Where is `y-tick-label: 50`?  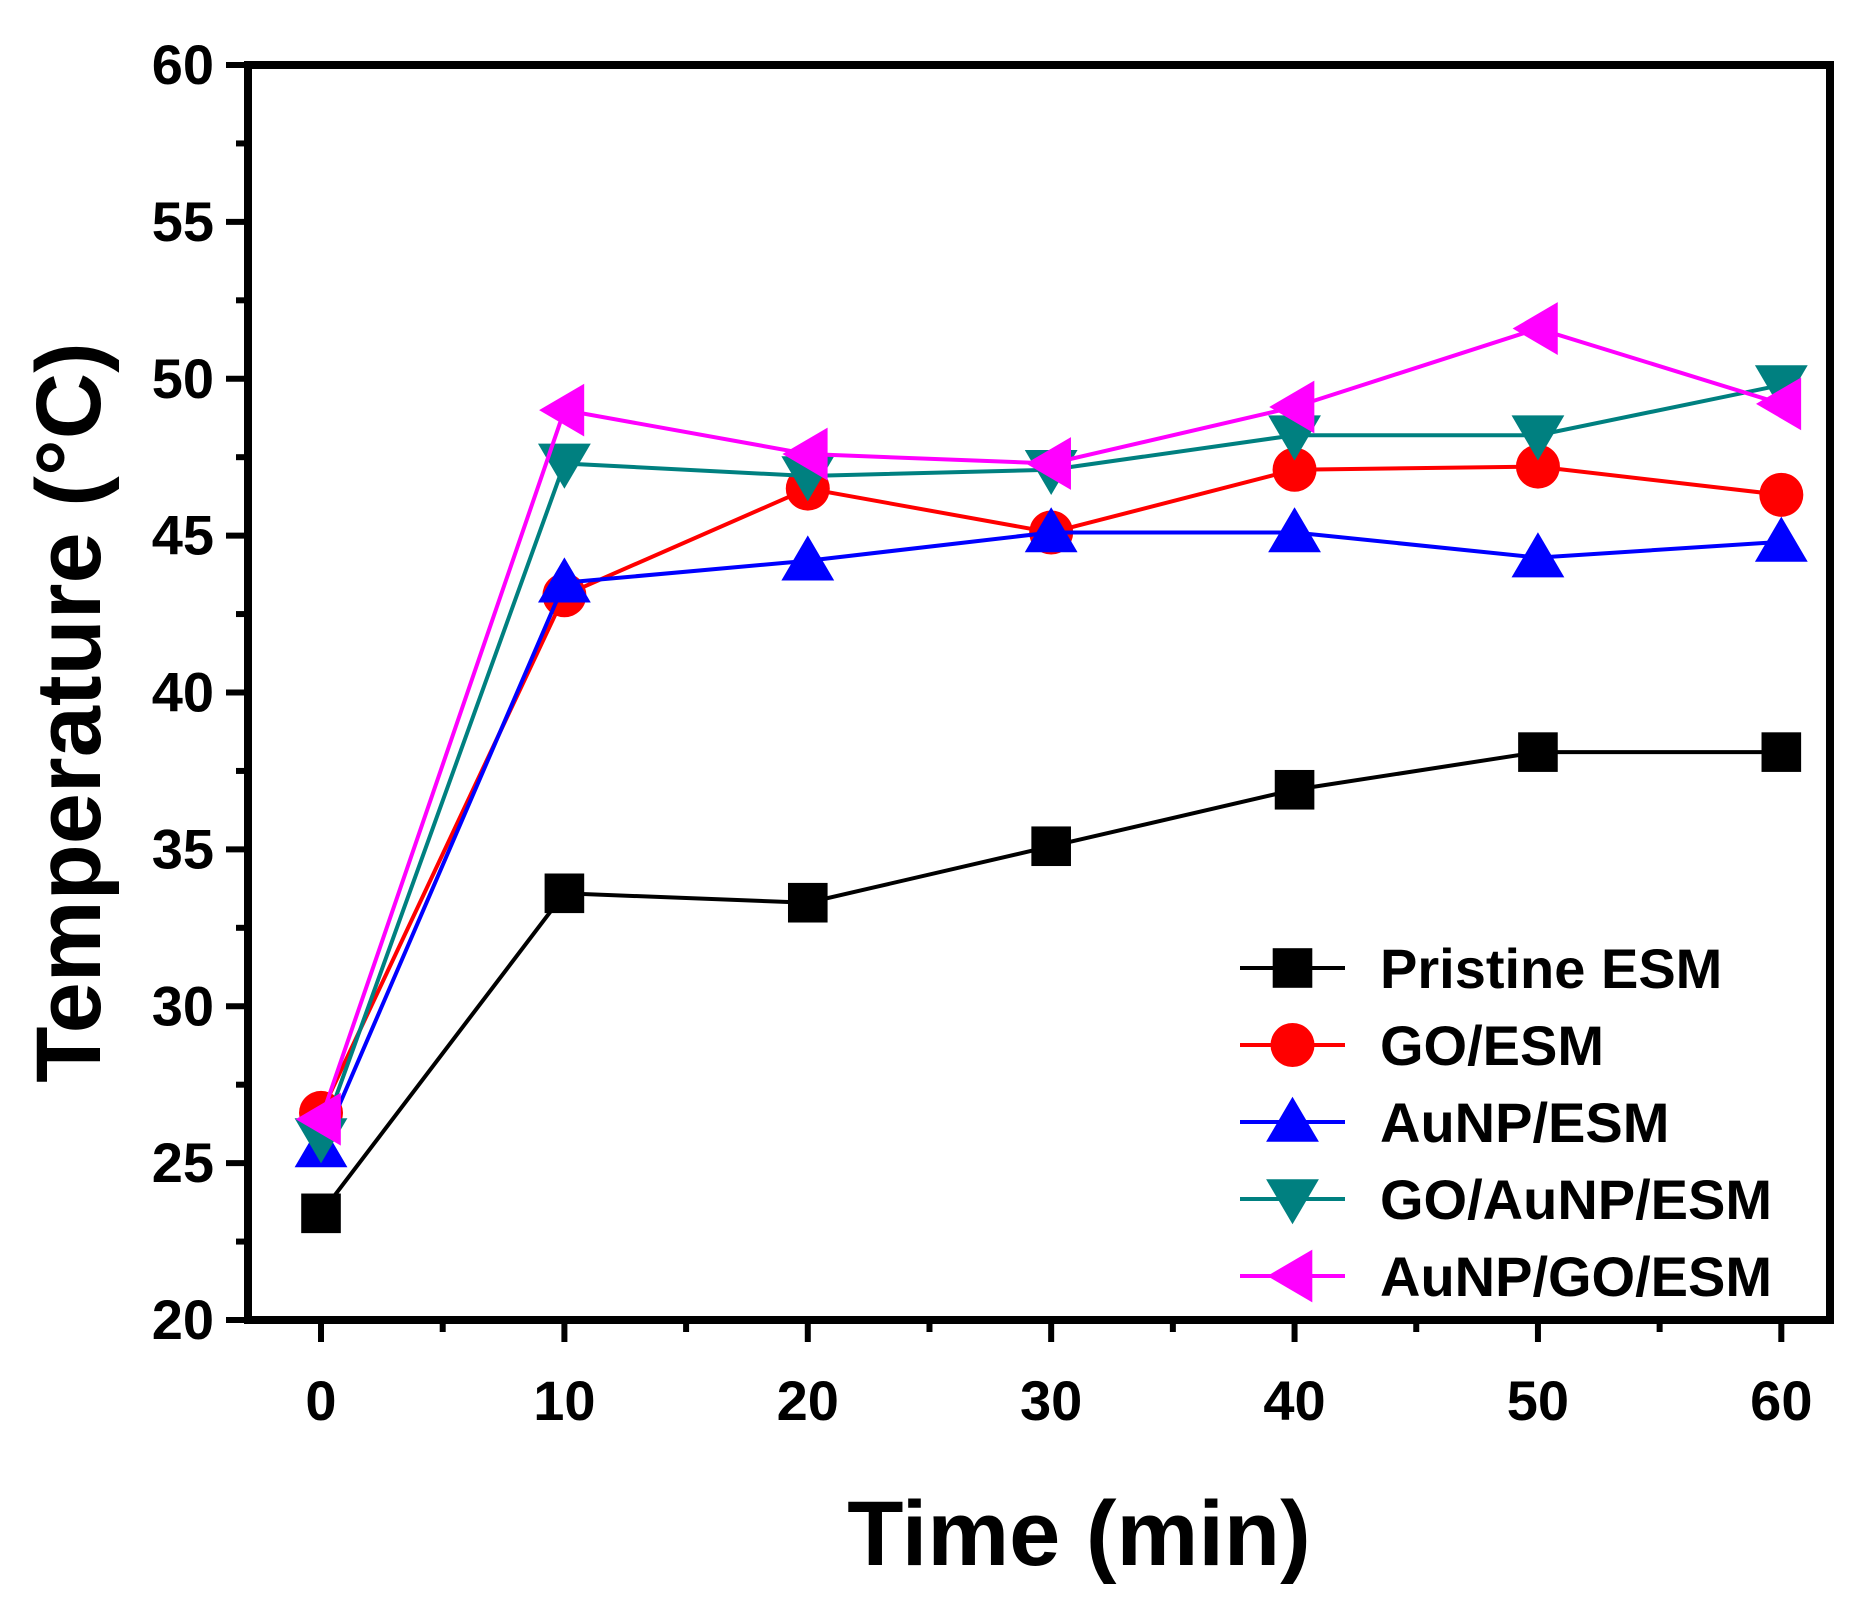
y-tick-label: 50 is located at coordinates (183, 378).